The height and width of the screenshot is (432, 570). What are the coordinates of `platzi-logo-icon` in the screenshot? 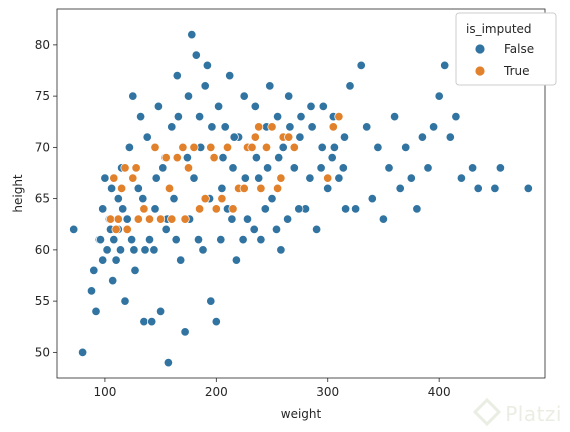 It's located at (487, 412).